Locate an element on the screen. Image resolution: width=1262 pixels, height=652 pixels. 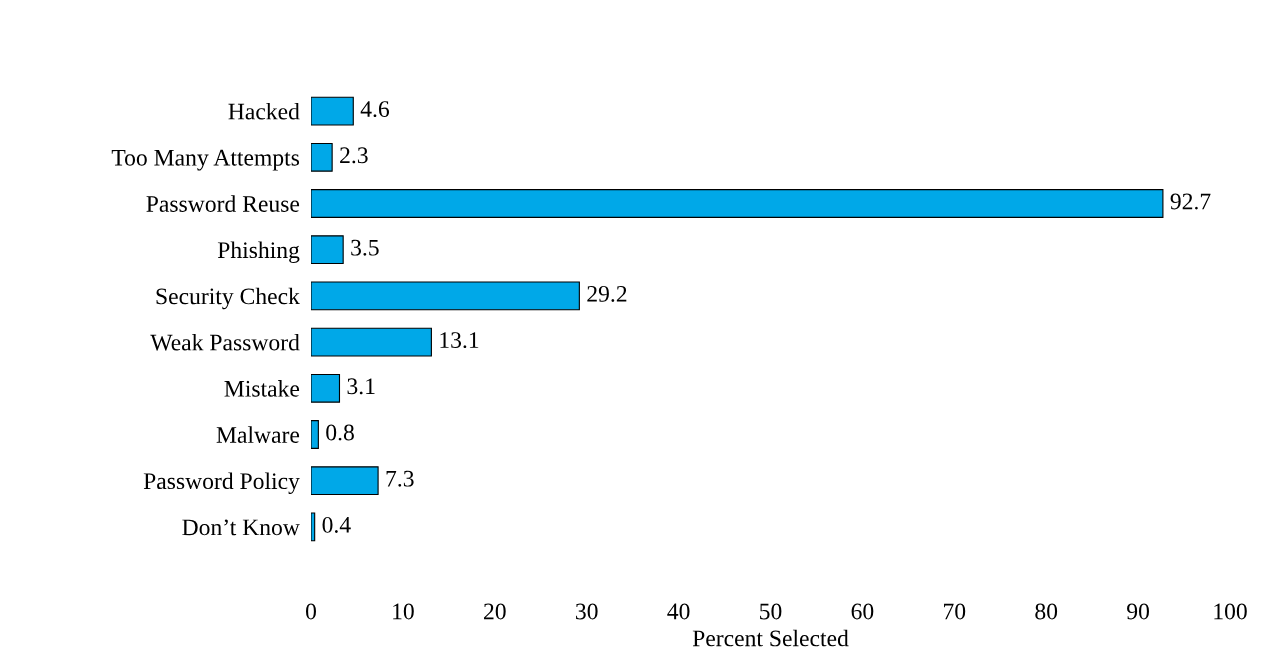
data-label: 29.2 is located at coordinates (607, 293).